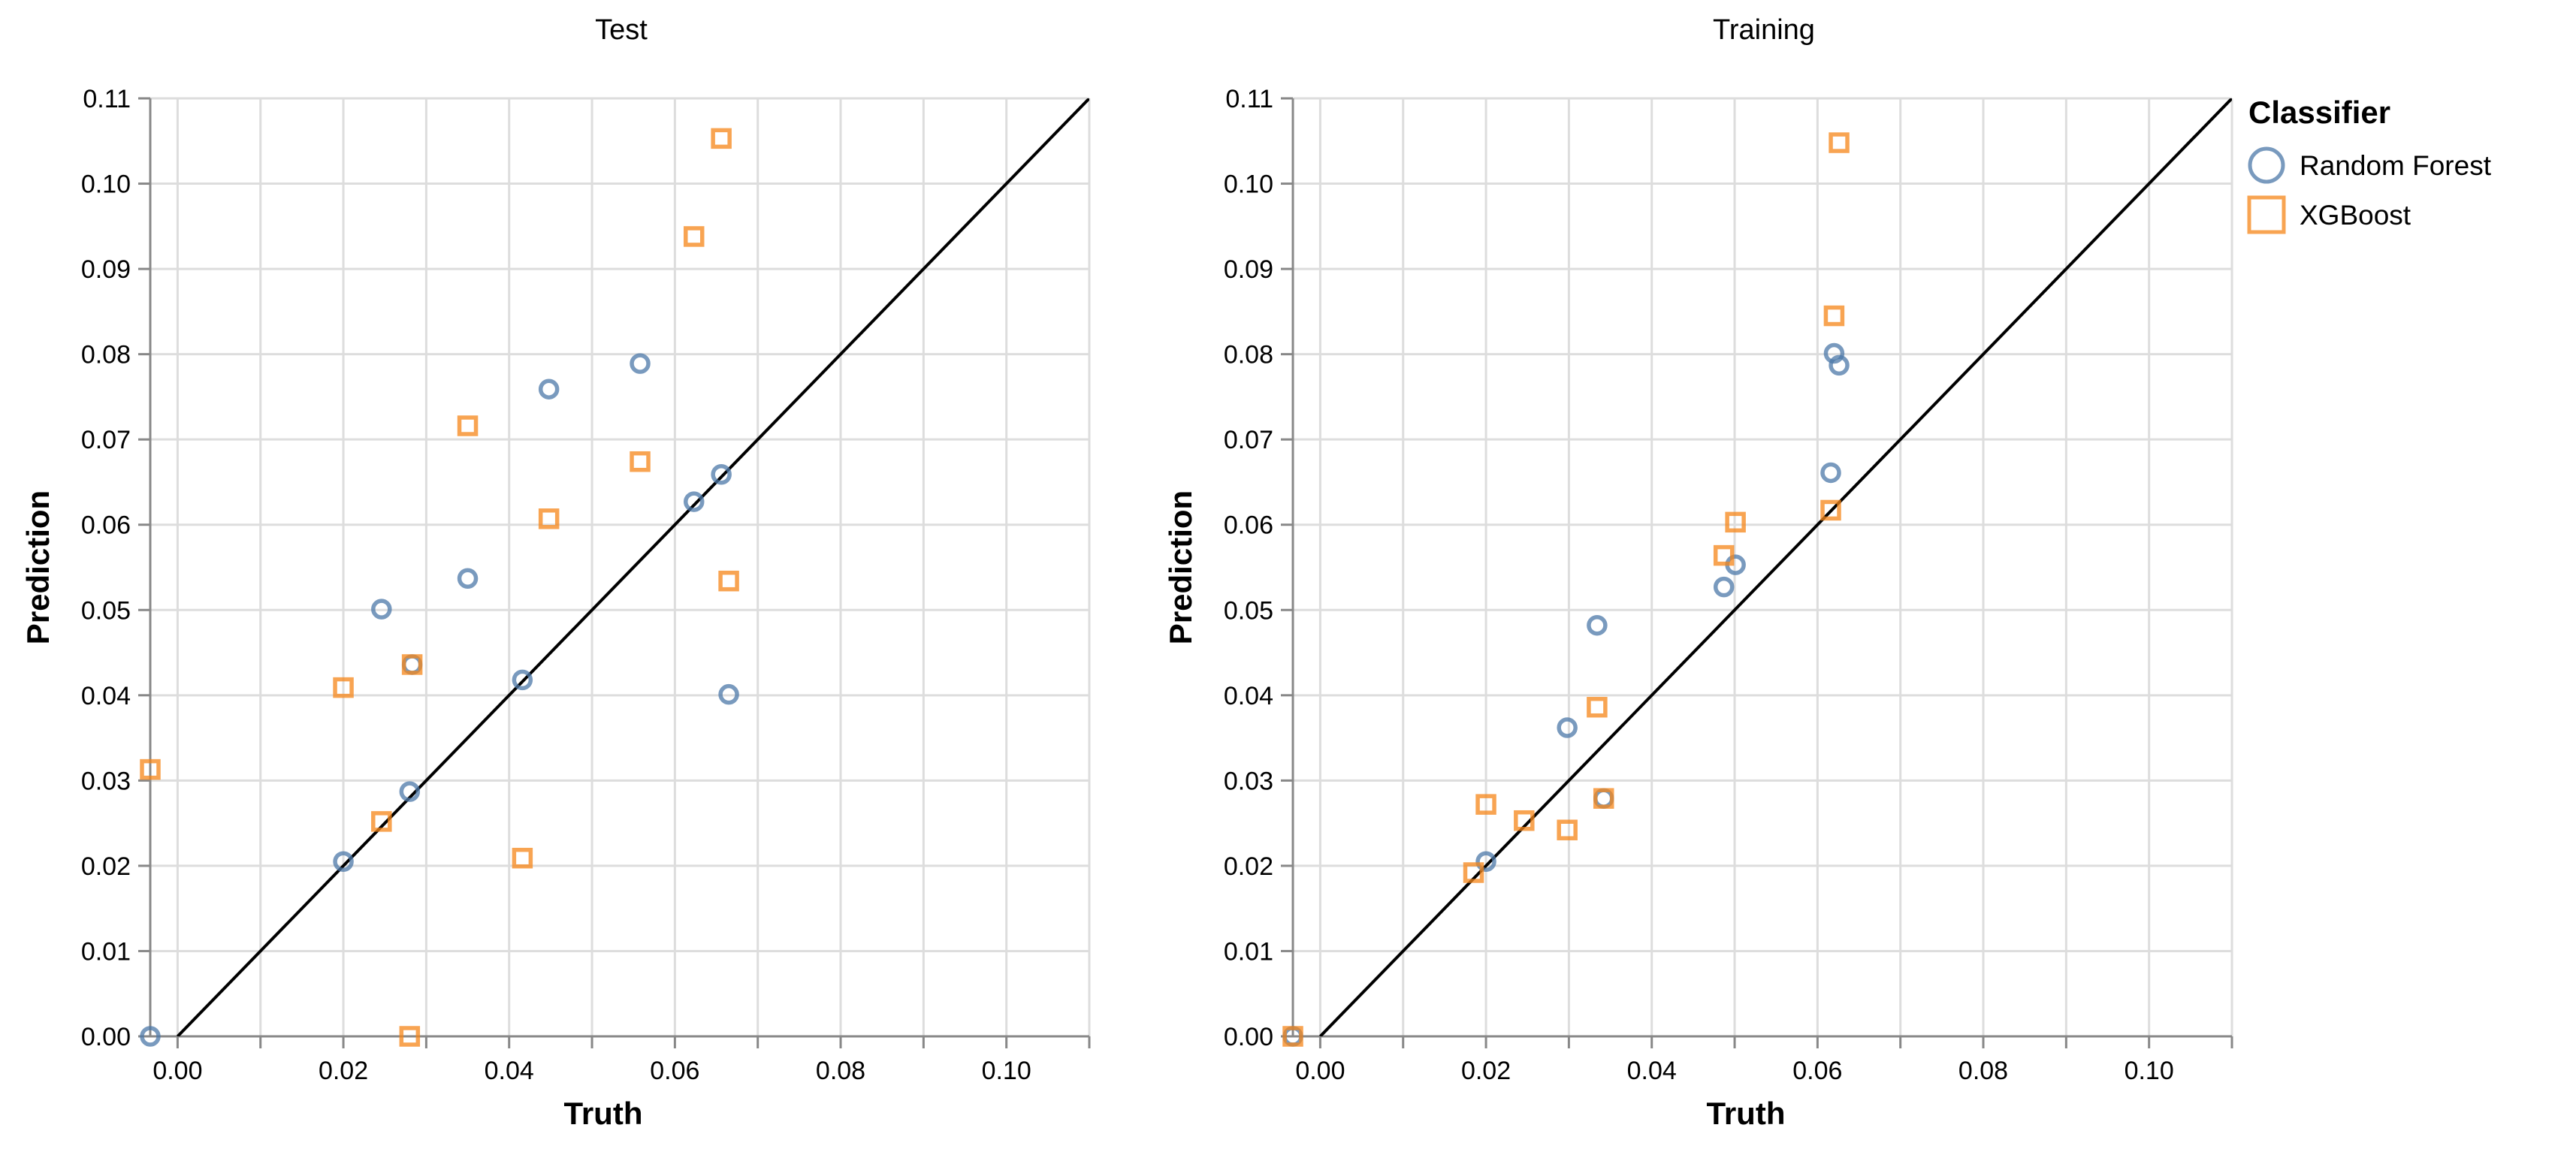  What do you see at coordinates (1983, 1071) in the screenshot?
I see `x-tick-label: 0.08` at bounding box center [1983, 1071].